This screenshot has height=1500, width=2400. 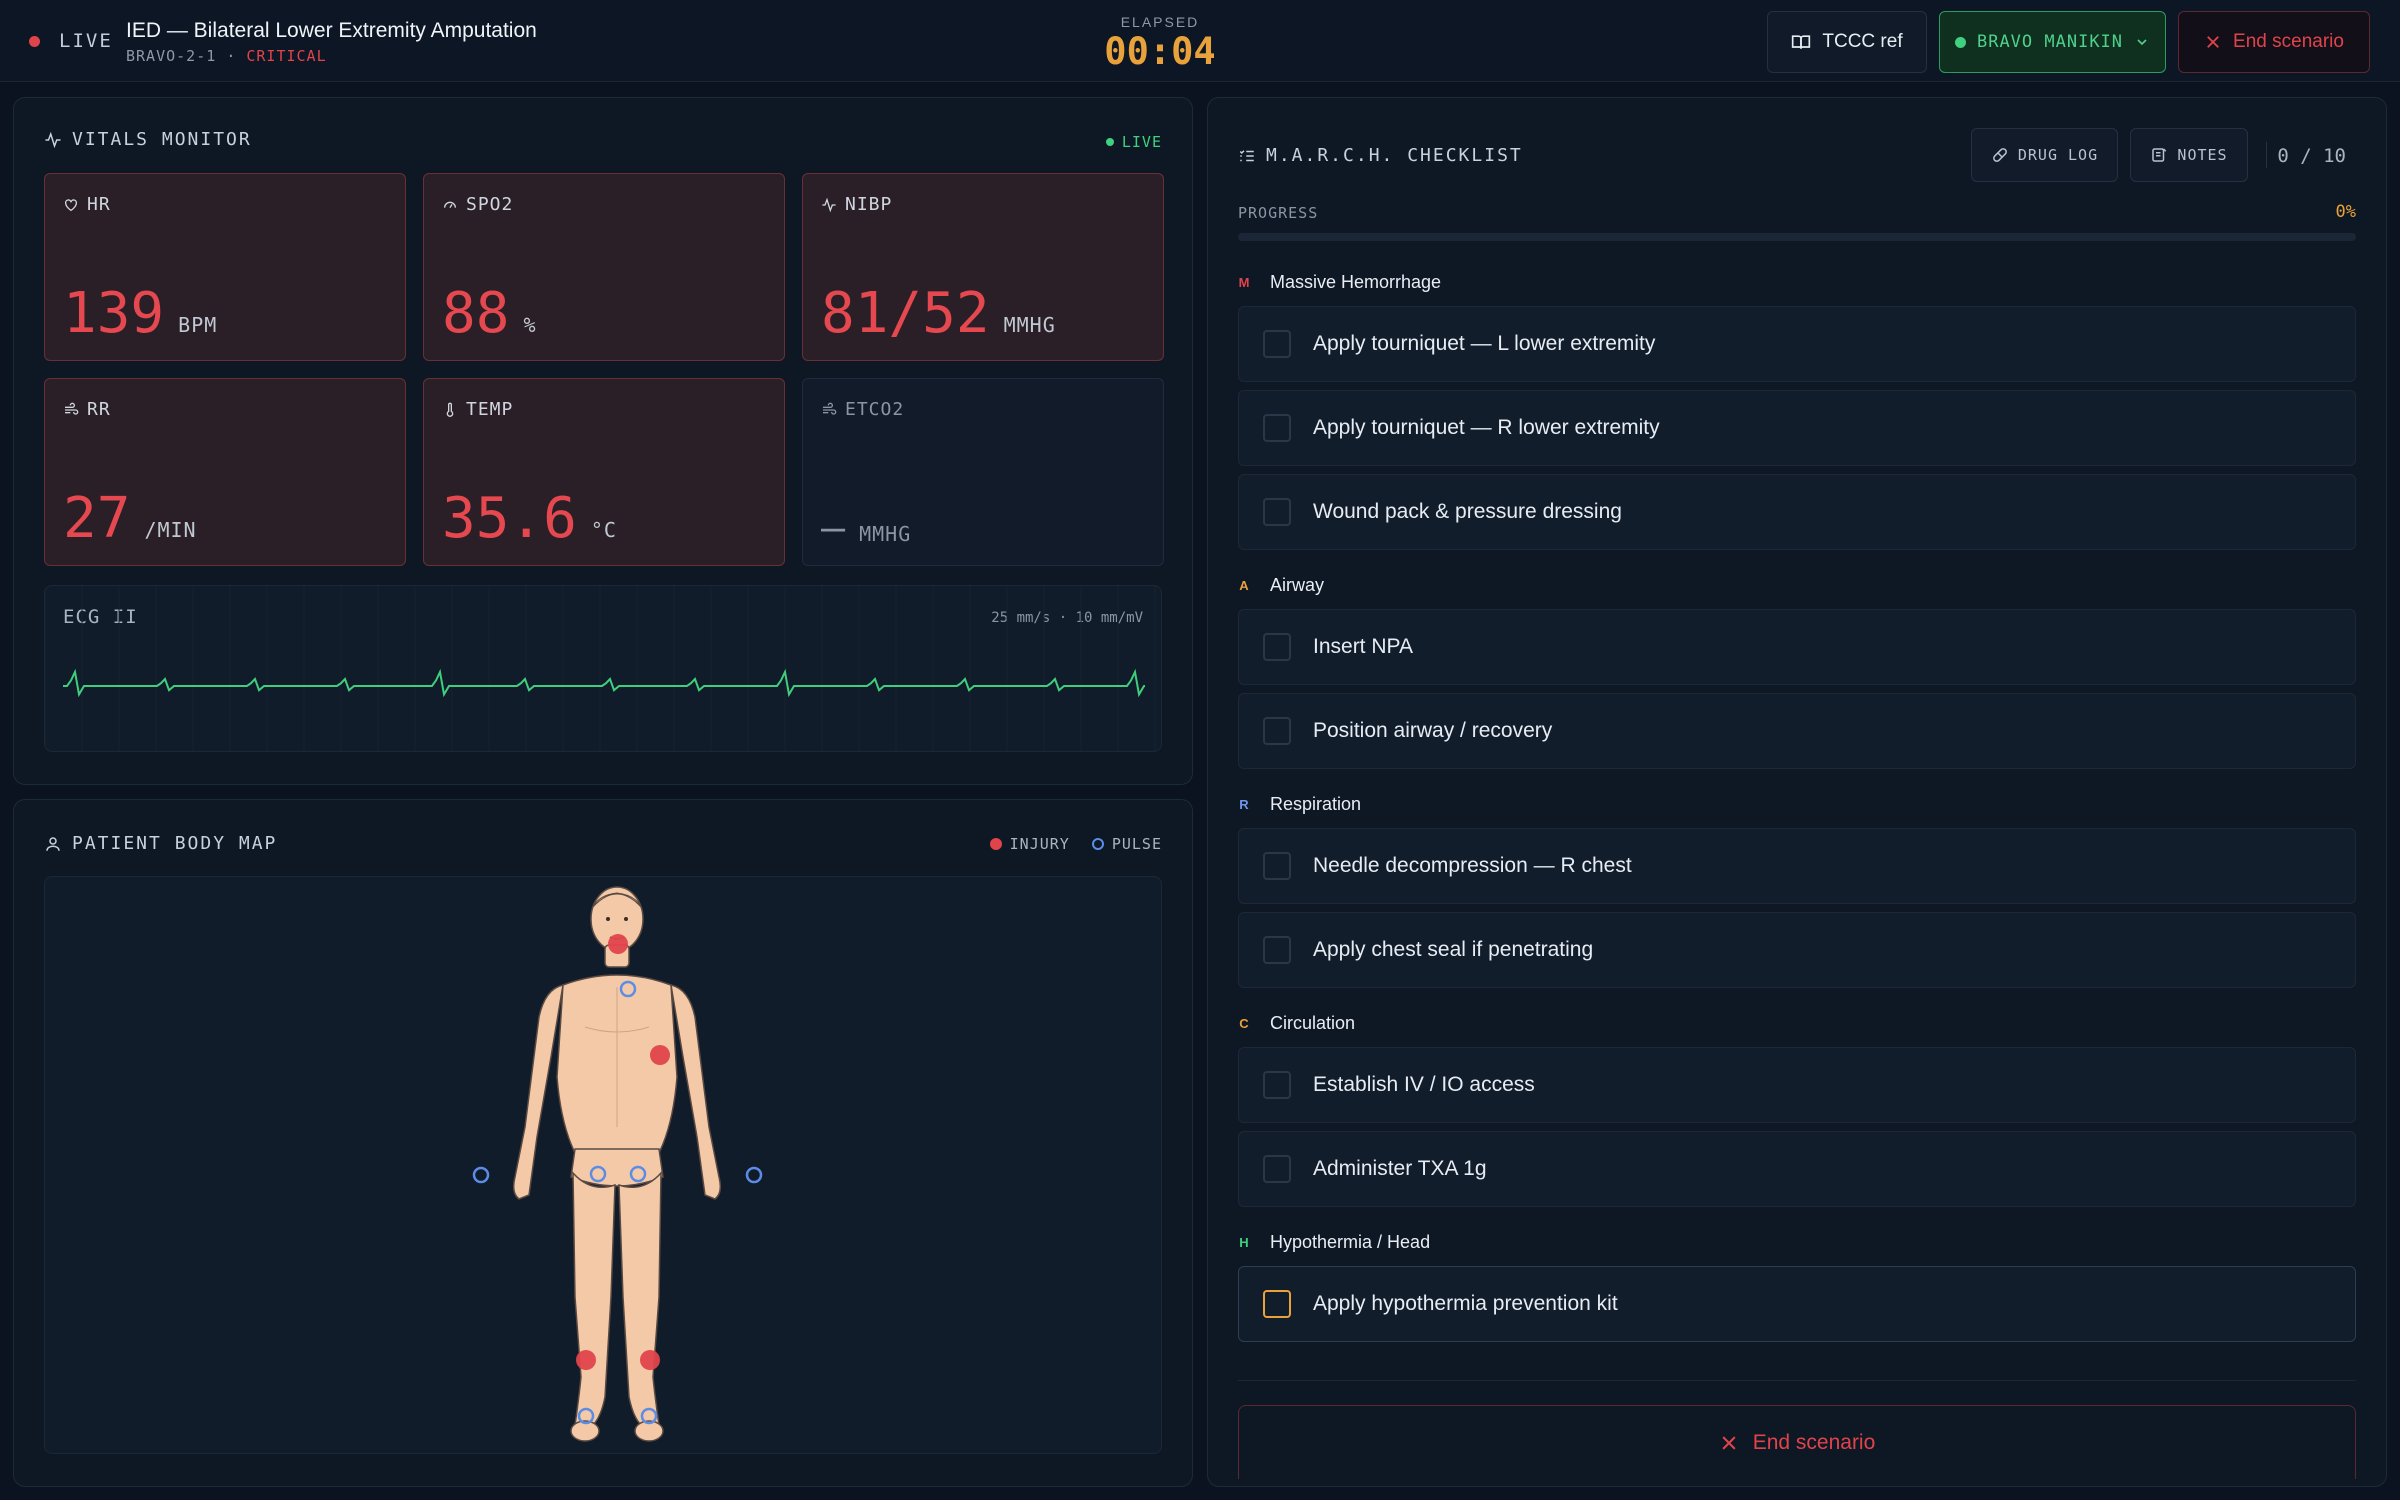 I want to click on vital-label: ETCO2, so click(x=862, y=409).